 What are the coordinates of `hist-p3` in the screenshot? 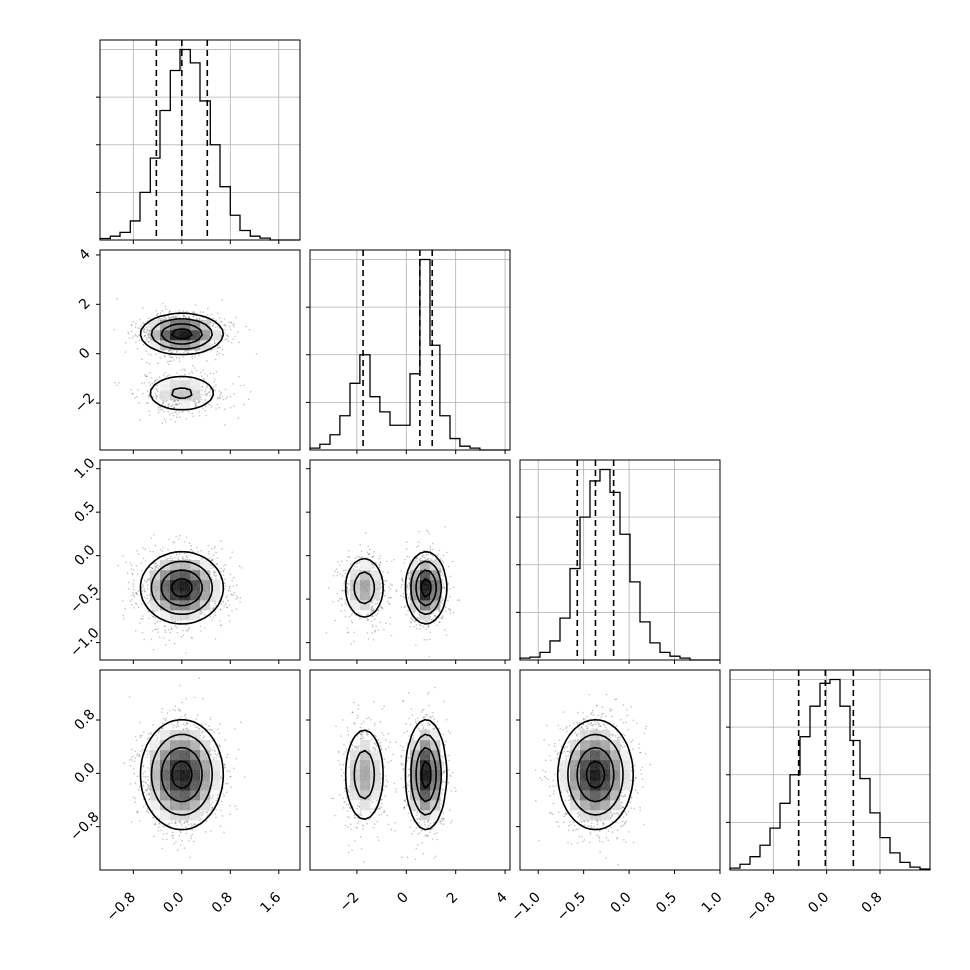 It's located at (828, 771).